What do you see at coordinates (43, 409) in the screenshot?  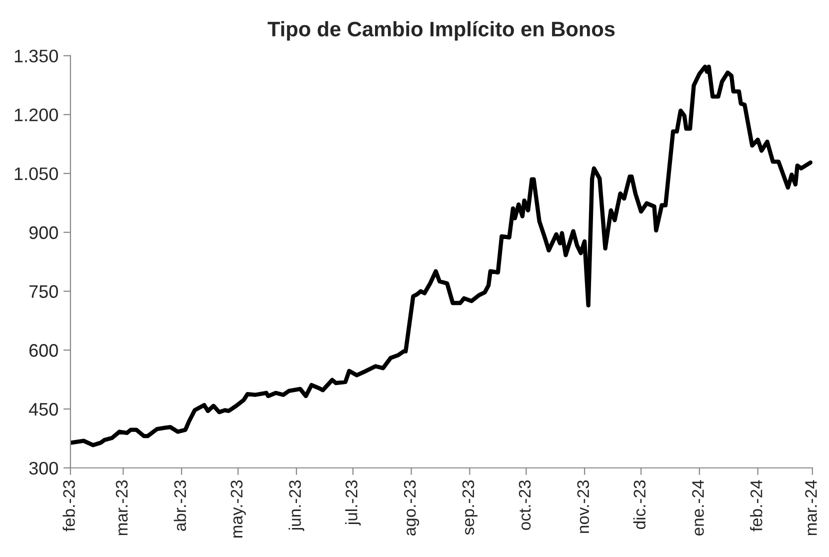 I see `y-tick-label: 450` at bounding box center [43, 409].